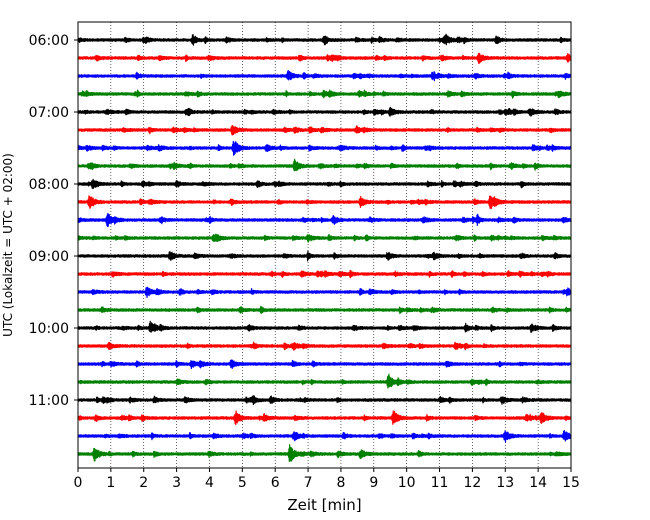  I want to click on x-tick-label-8: 8, so click(340, 483).